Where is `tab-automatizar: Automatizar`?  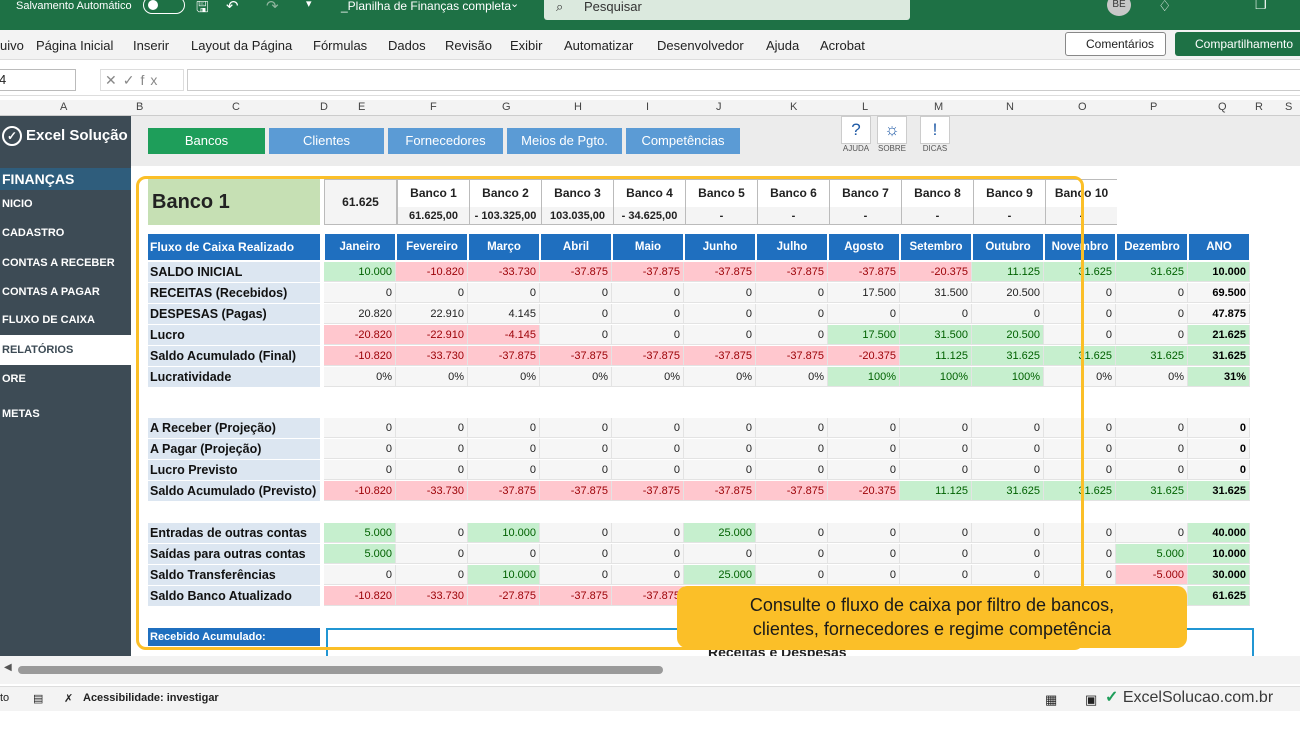
tab-automatizar: Automatizar is located at coordinates (599, 45).